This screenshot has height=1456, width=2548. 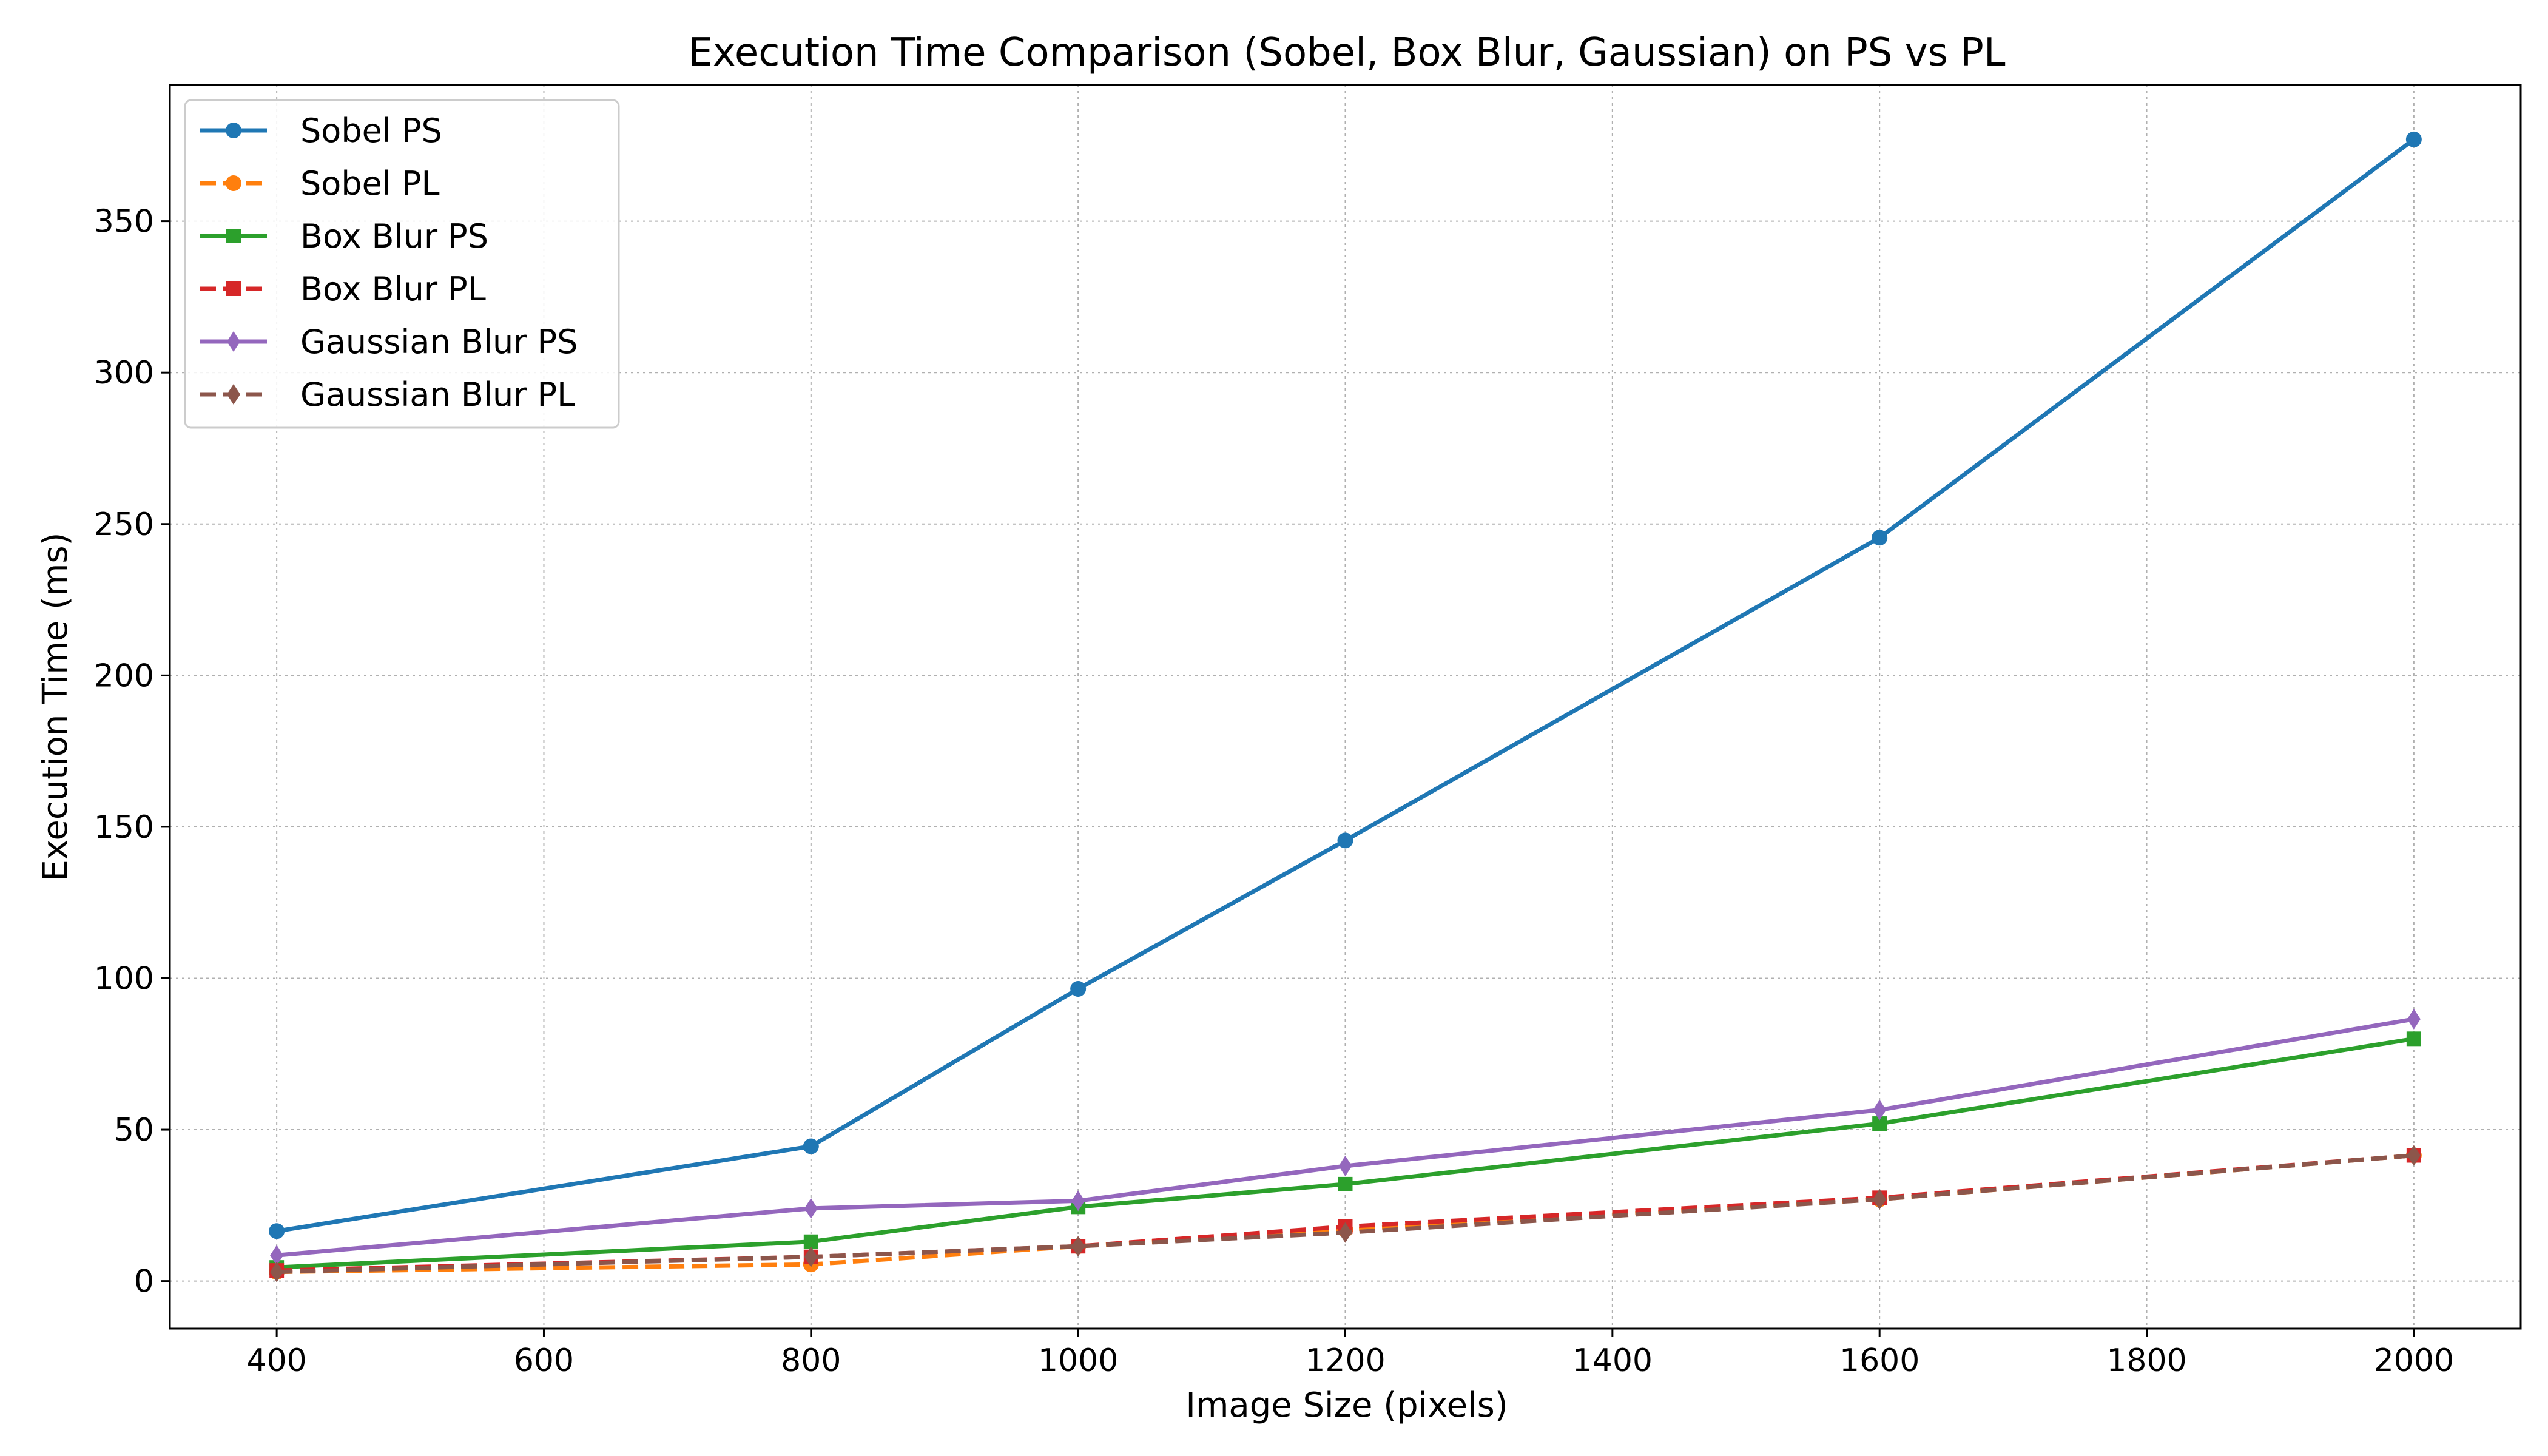 What do you see at coordinates (124, 373) in the screenshot?
I see `y-tick-label: 300` at bounding box center [124, 373].